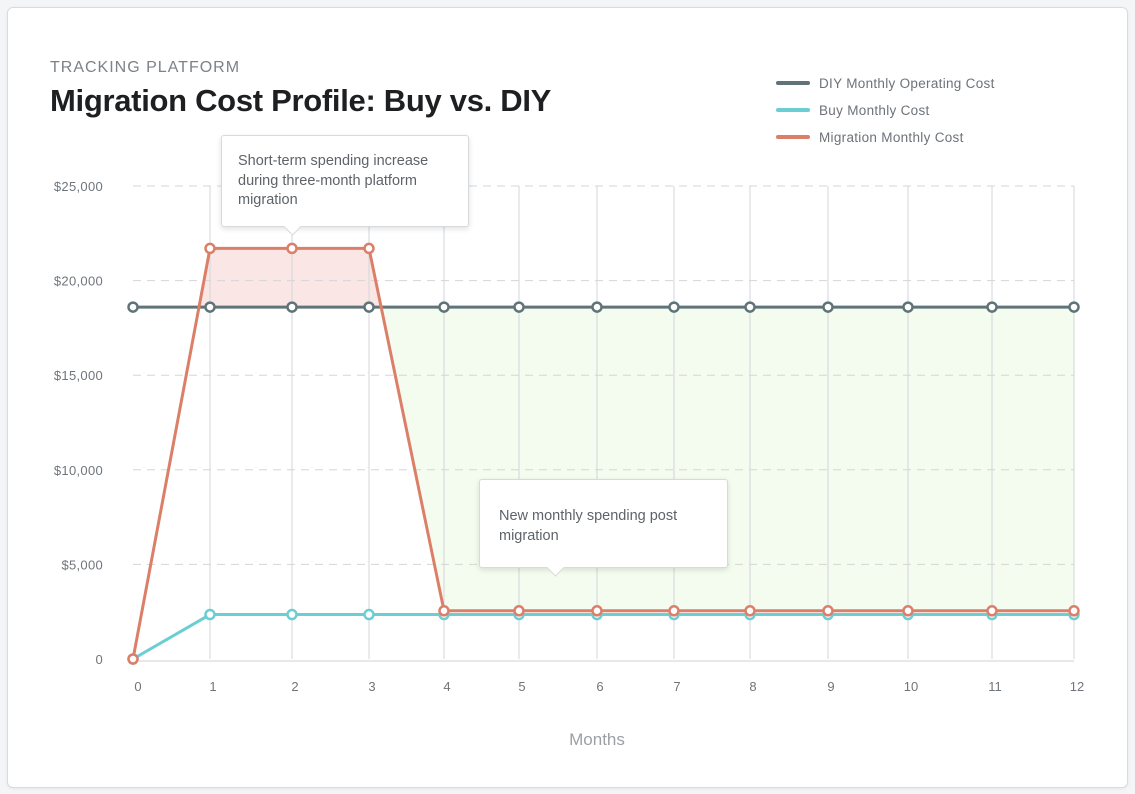 This screenshot has height=794, width=1135. What do you see at coordinates (752, 686) in the screenshot?
I see `x-tick-label: 8` at bounding box center [752, 686].